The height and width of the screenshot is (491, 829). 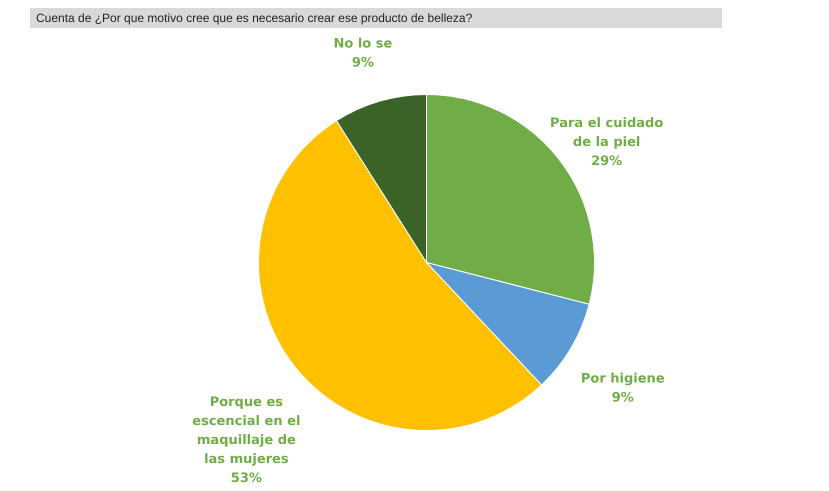 I want to click on slice-label: Porque es escencial en el maquillaje de las mujeres, so click(x=246, y=431).